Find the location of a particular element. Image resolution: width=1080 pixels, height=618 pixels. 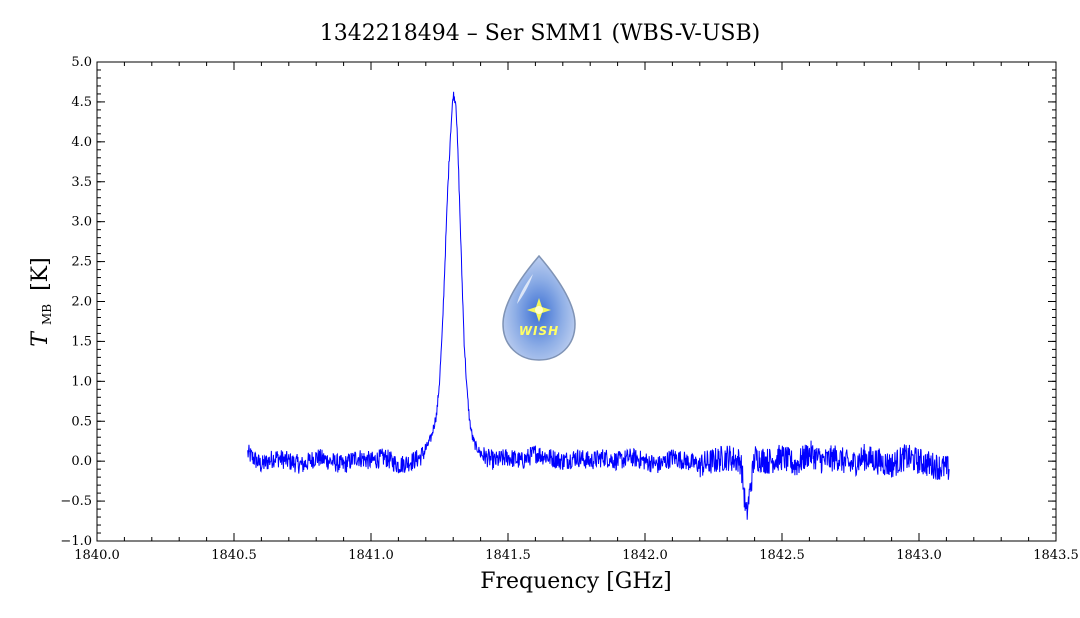

x-tick-label: 1840.5 is located at coordinates (234, 555).